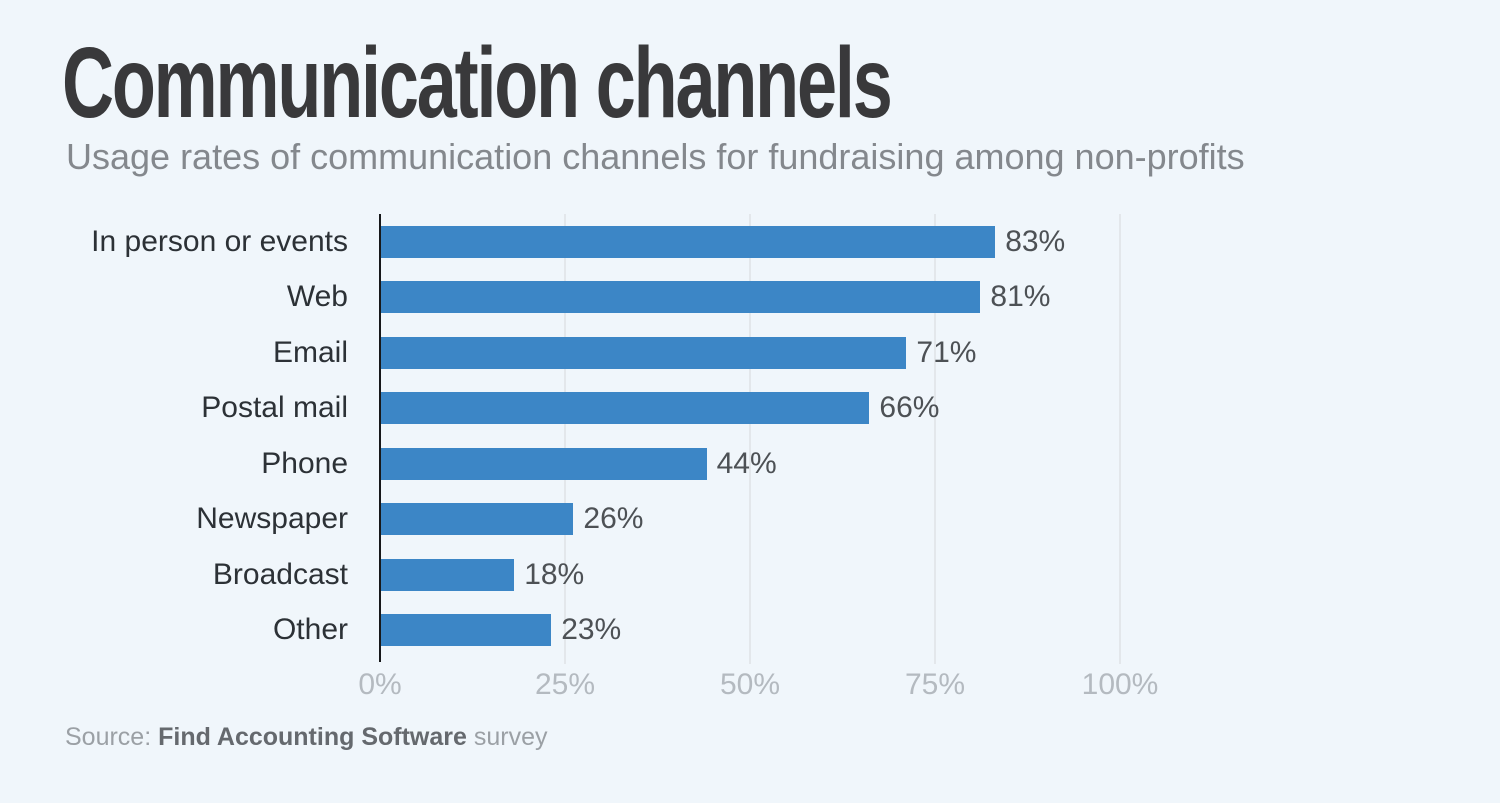 This screenshot has width=1500, height=803. What do you see at coordinates (280, 574) in the screenshot?
I see `category-label: Broadcast` at bounding box center [280, 574].